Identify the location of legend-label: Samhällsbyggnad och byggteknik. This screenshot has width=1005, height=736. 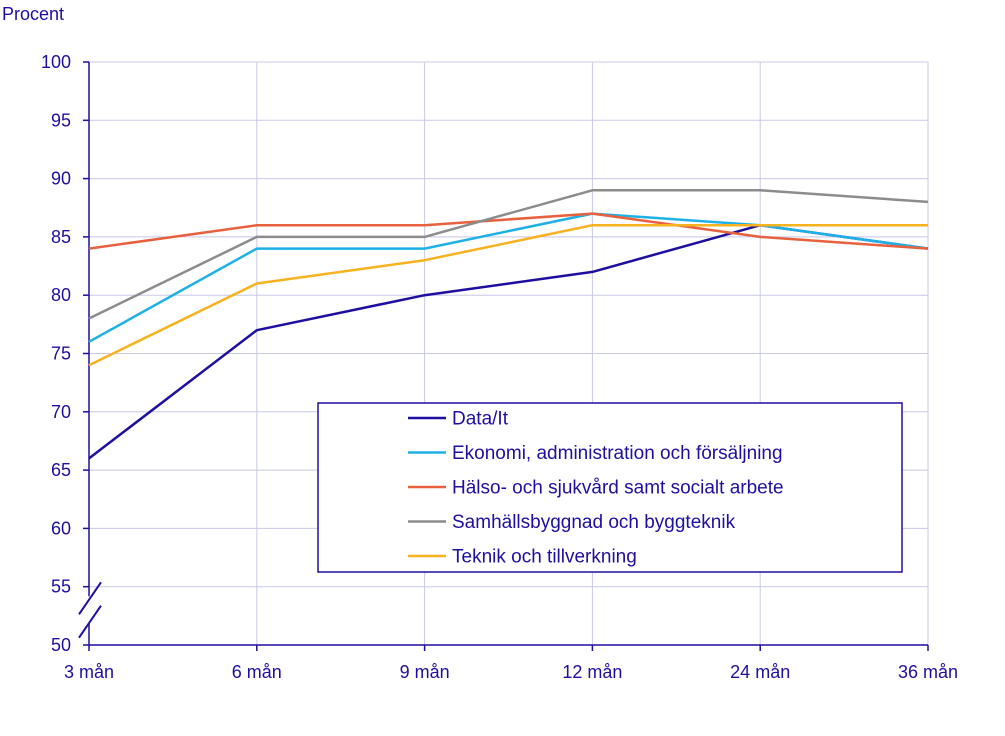
(594, 522).